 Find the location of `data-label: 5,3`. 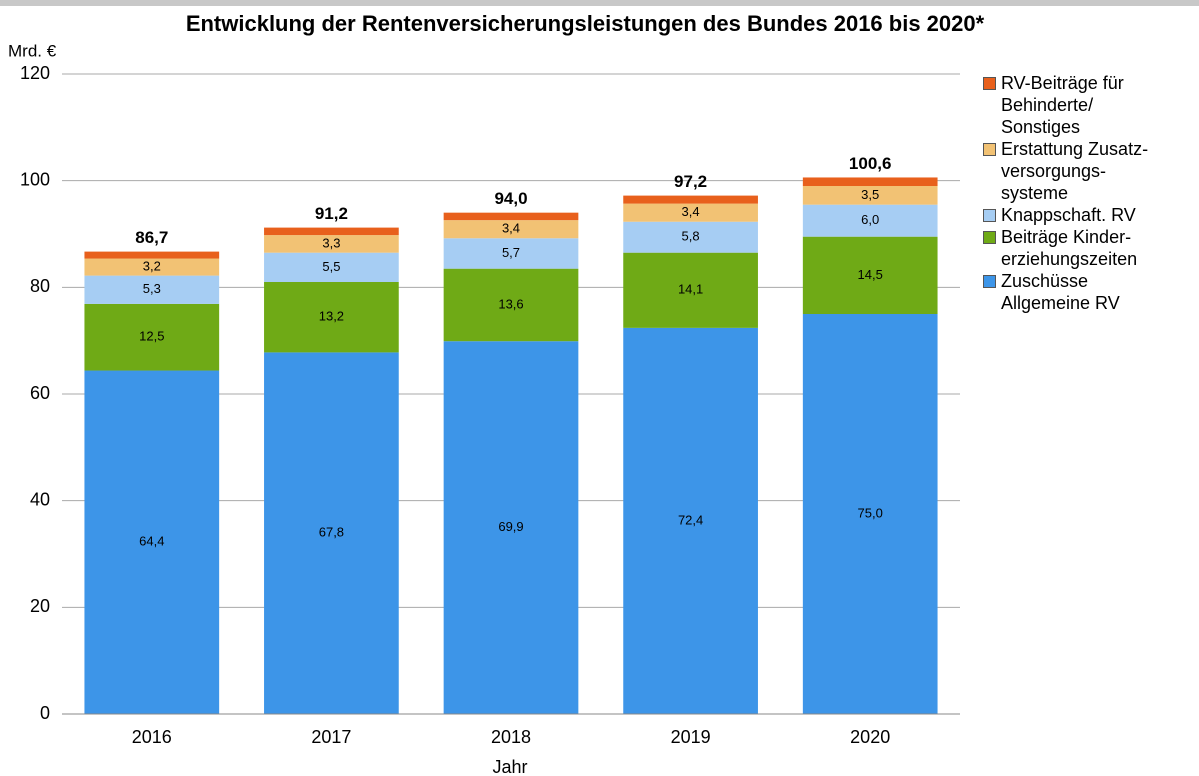

data-label: 5,3 is located at coordinates (152, 288).